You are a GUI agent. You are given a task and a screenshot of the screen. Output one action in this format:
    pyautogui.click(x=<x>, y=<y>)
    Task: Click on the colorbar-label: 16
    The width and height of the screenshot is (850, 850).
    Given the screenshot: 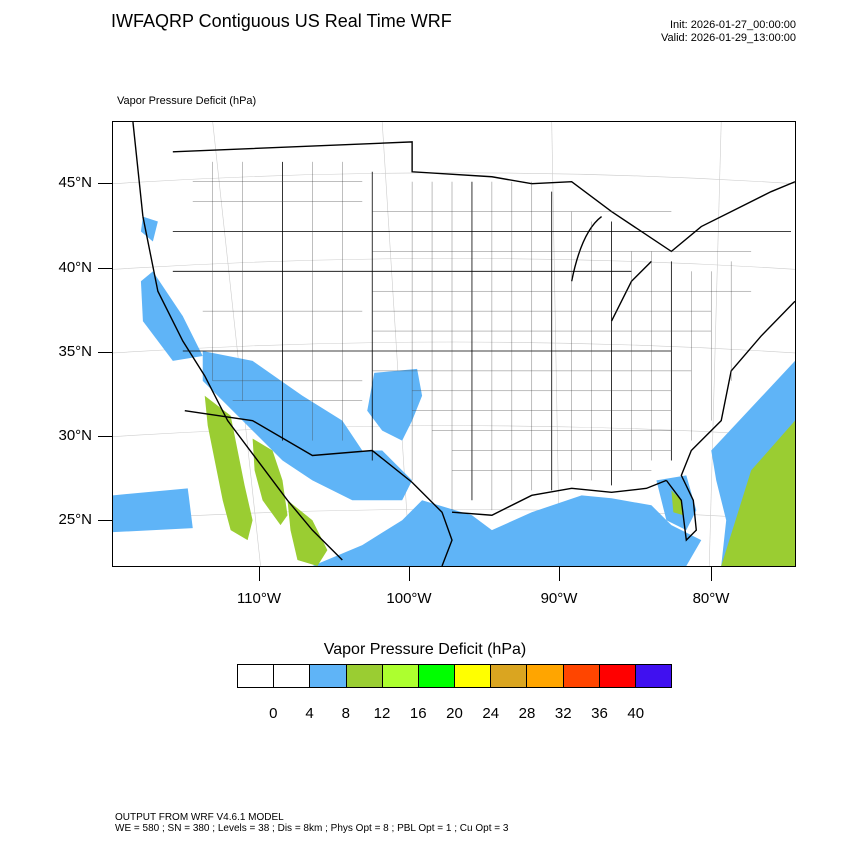 What is the action you would take?
    pyautogui.click(x=418, y=713)
    